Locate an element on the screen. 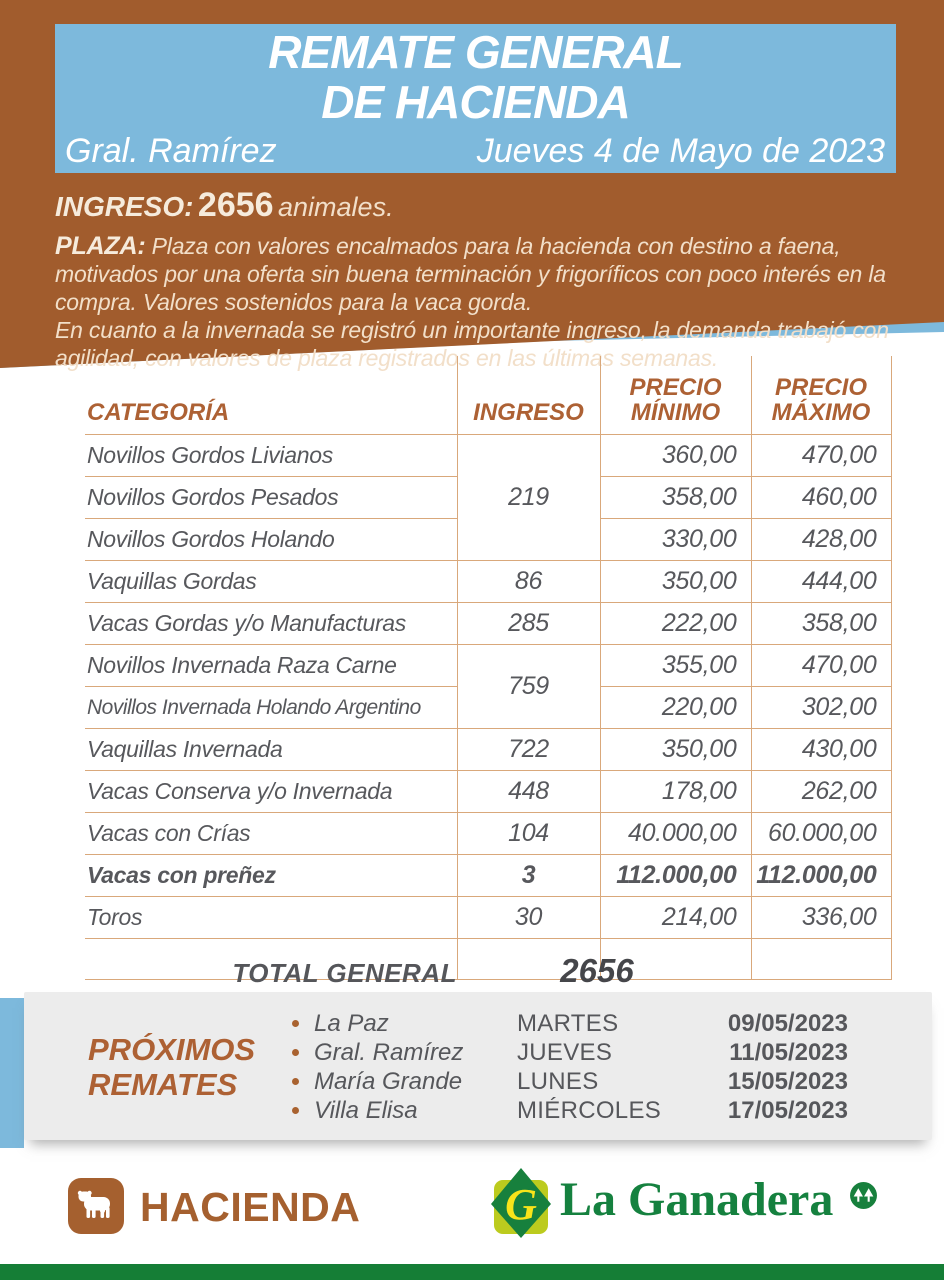 This screenshot has width=944, height=1280. cell-precio-min: 112.000,00 is located at coordinates (675, 875).